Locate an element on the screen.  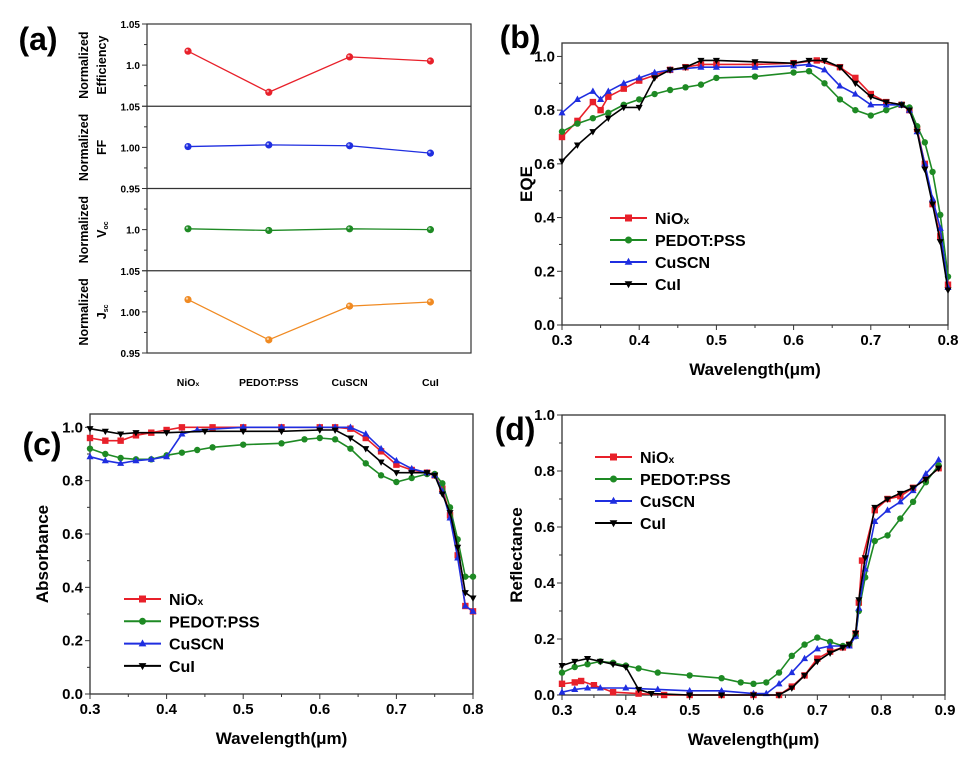
subplot-2: 1.0 Normalized Voc is located at coordinates (274, 229).